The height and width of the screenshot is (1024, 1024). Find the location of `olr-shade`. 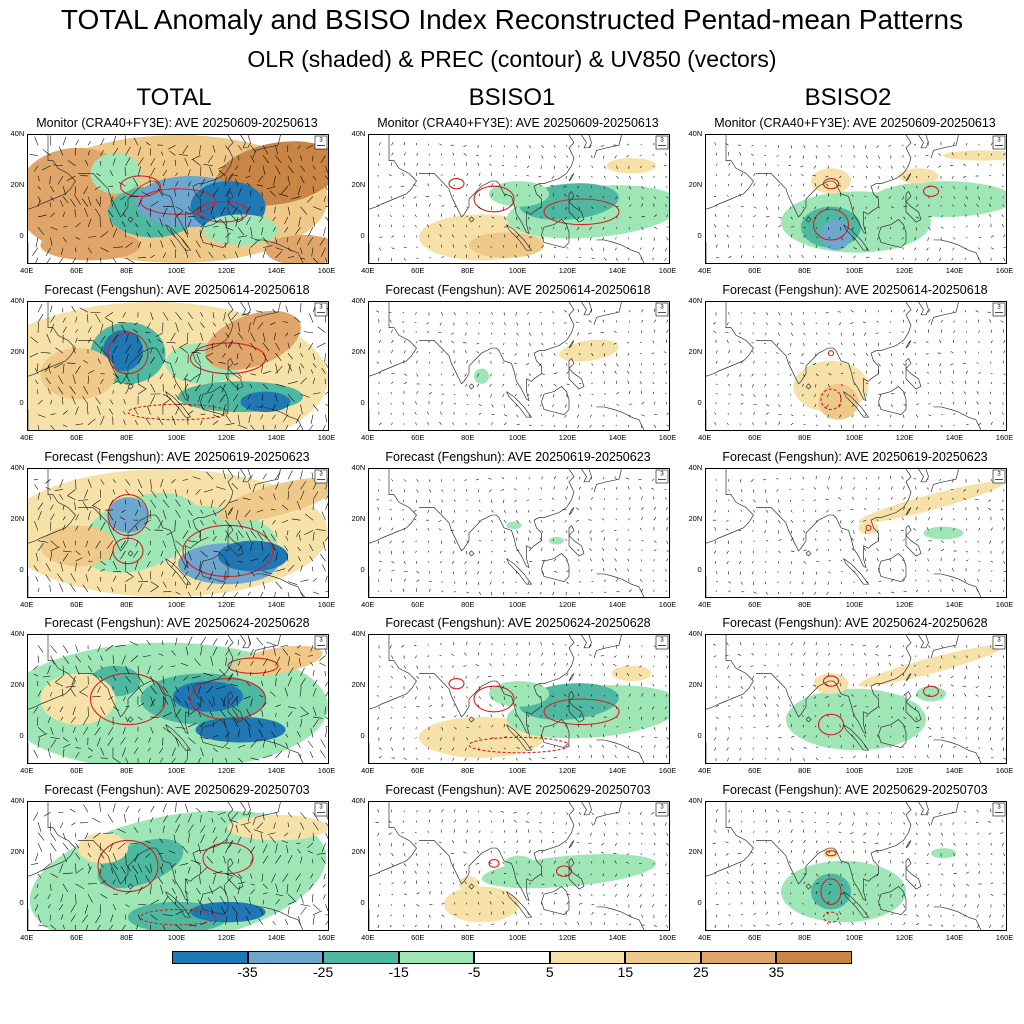

olr-shade is located at coordinates (90, 245).